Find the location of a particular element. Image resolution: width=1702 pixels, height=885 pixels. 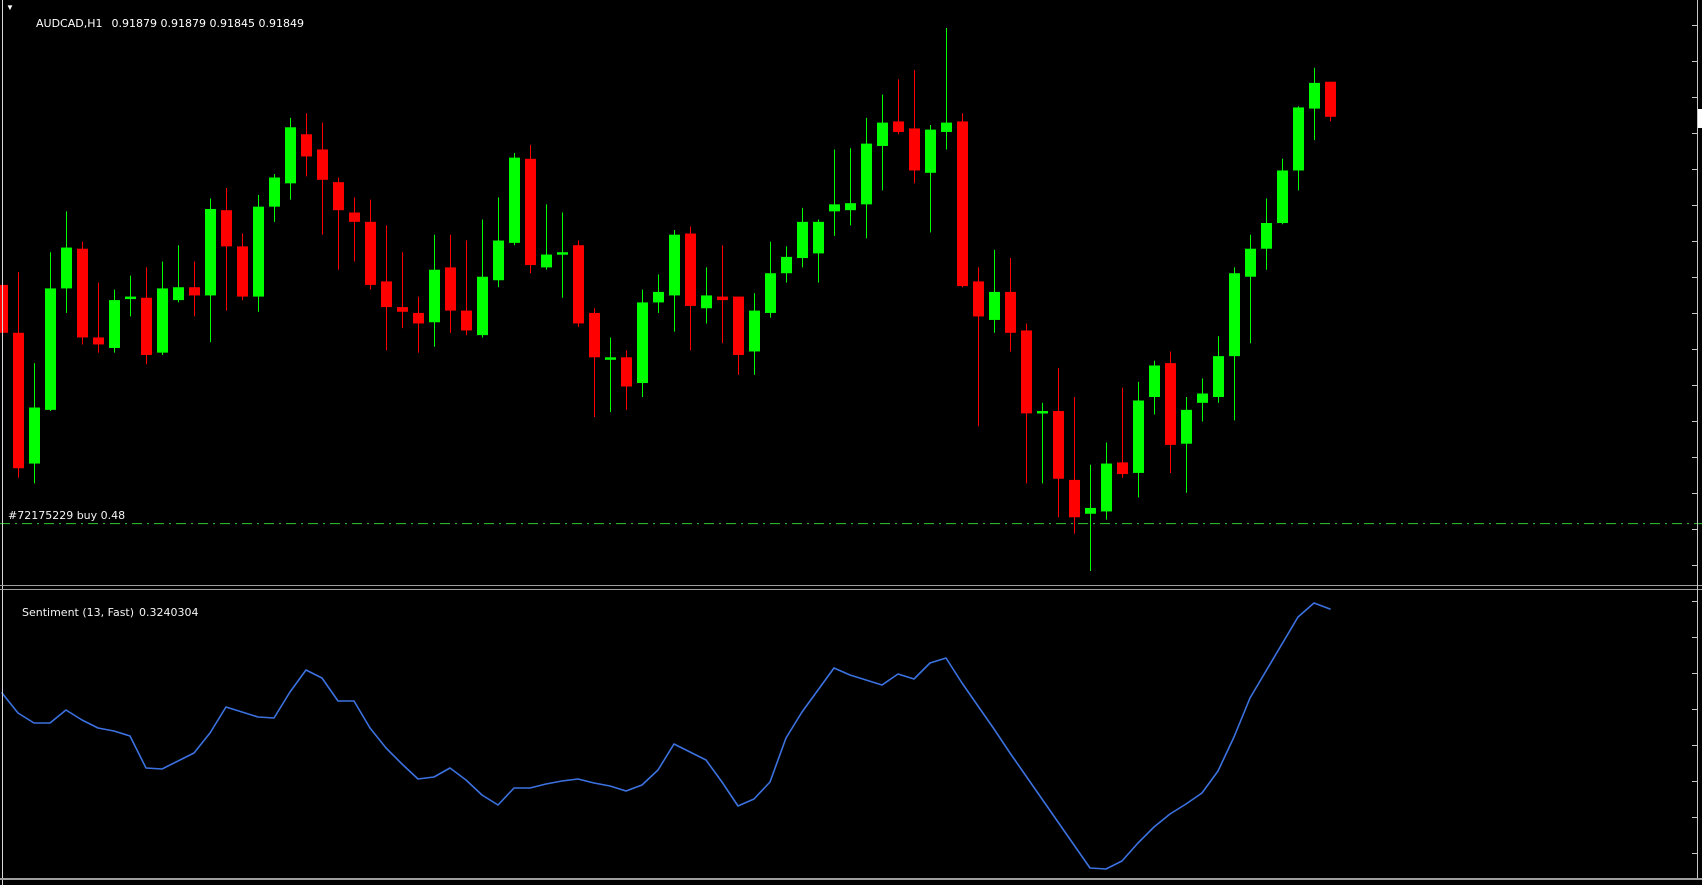

indicator-label: Sentiment (13, Fast) 0.3240304 is located at coordinates (103, 612).